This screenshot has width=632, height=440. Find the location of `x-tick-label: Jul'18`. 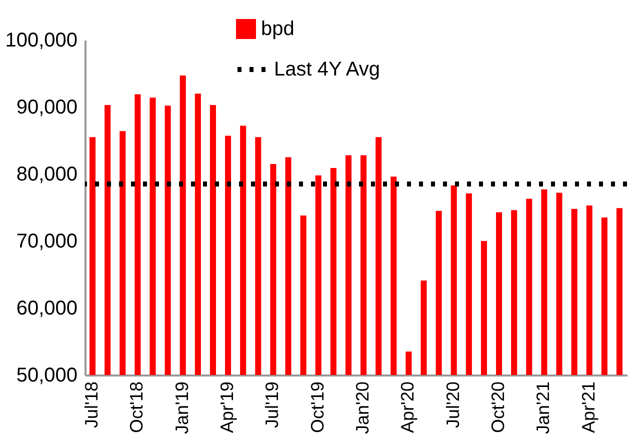

x-tick-label: Jul'18 is located at coordinates (92, 405).